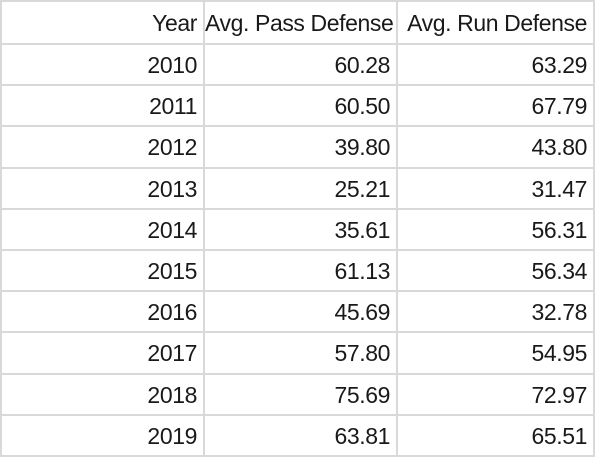 The height and width of the screenshot is (459, 600). I want to click on year-cell: 2014, so click(102, 229).